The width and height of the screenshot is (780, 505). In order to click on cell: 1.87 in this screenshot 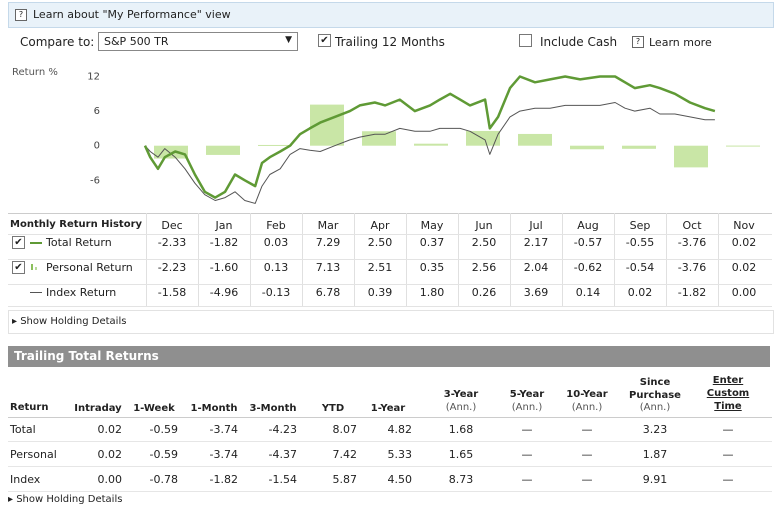, I will do `click(655, 454)`.